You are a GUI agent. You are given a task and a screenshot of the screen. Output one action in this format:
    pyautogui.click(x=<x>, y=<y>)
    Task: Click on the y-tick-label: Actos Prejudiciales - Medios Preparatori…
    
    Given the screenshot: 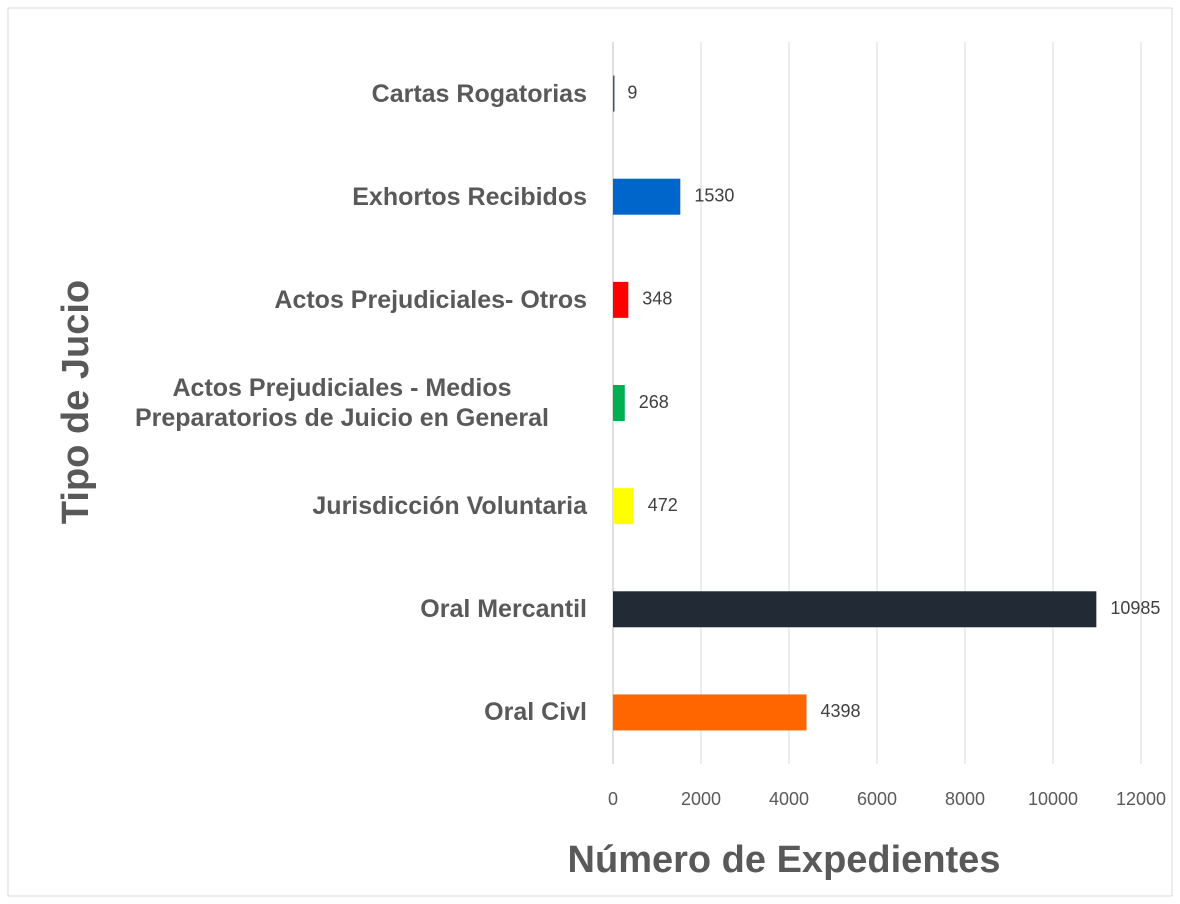 What is the action you would take?
    pyautogui.click(x=342, y=403)
    